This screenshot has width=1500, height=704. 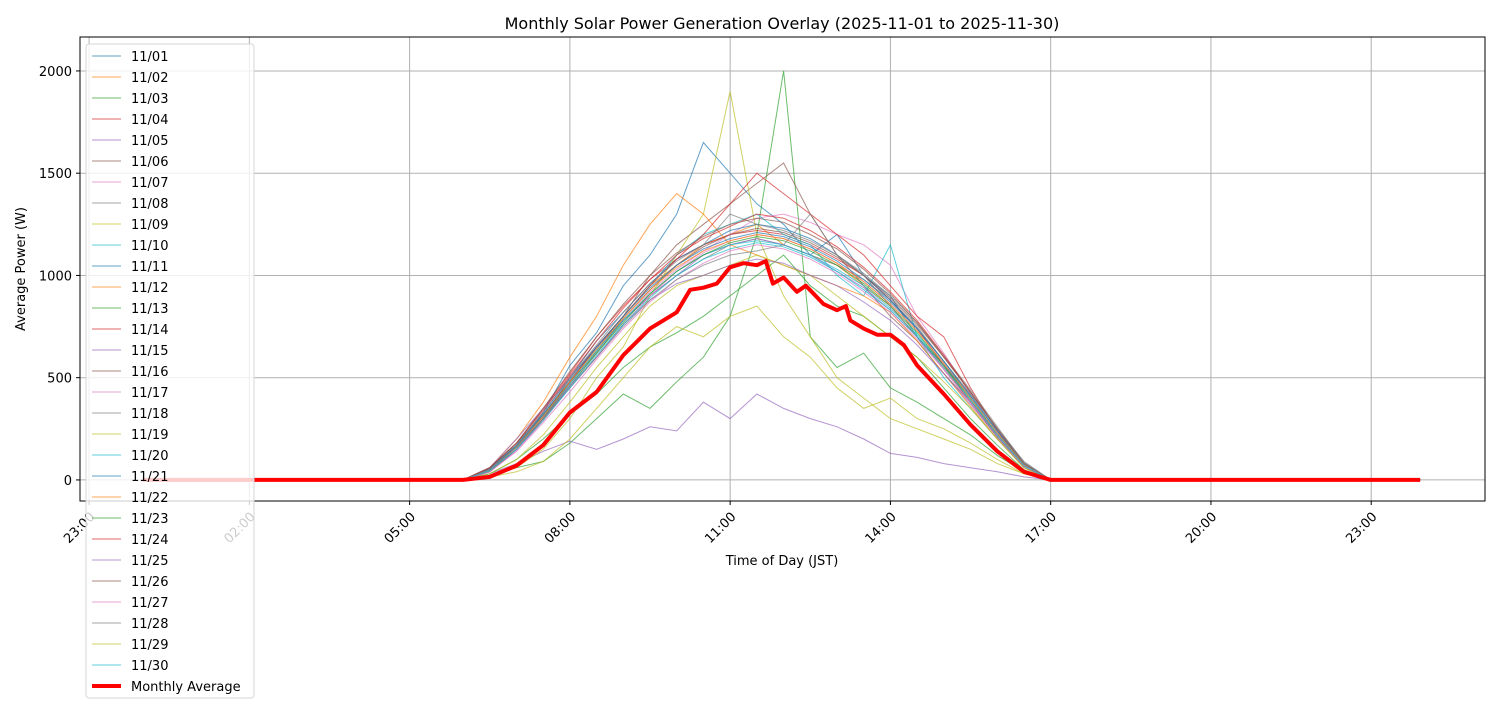 I want to click on legend-item: 11/21, so click(x=130, y=477).